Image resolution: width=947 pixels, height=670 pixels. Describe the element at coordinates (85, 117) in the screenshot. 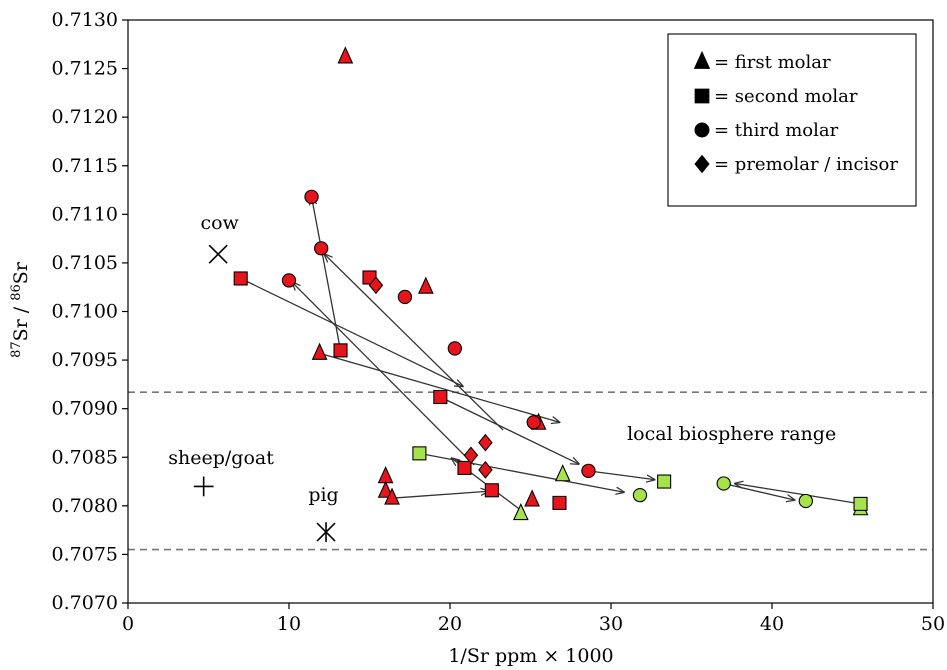

I see `y-tick-label: 0.7120` at that location.